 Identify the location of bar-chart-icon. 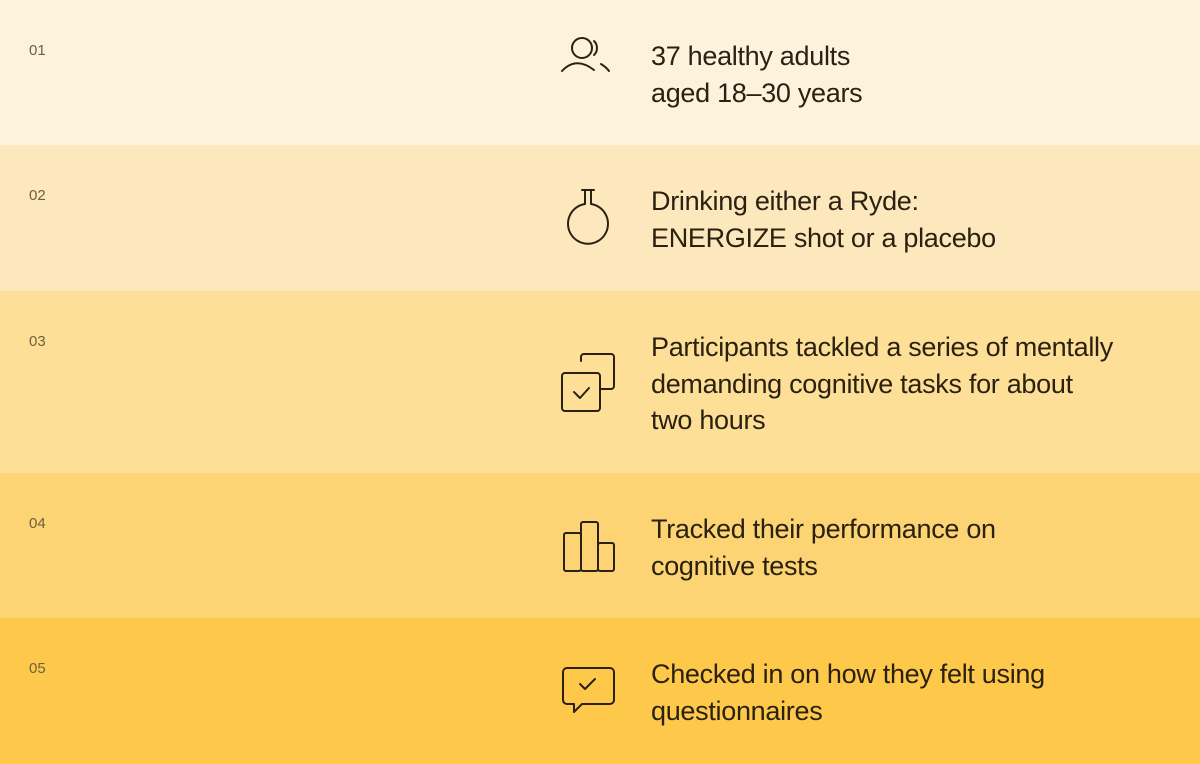
(588, 549).